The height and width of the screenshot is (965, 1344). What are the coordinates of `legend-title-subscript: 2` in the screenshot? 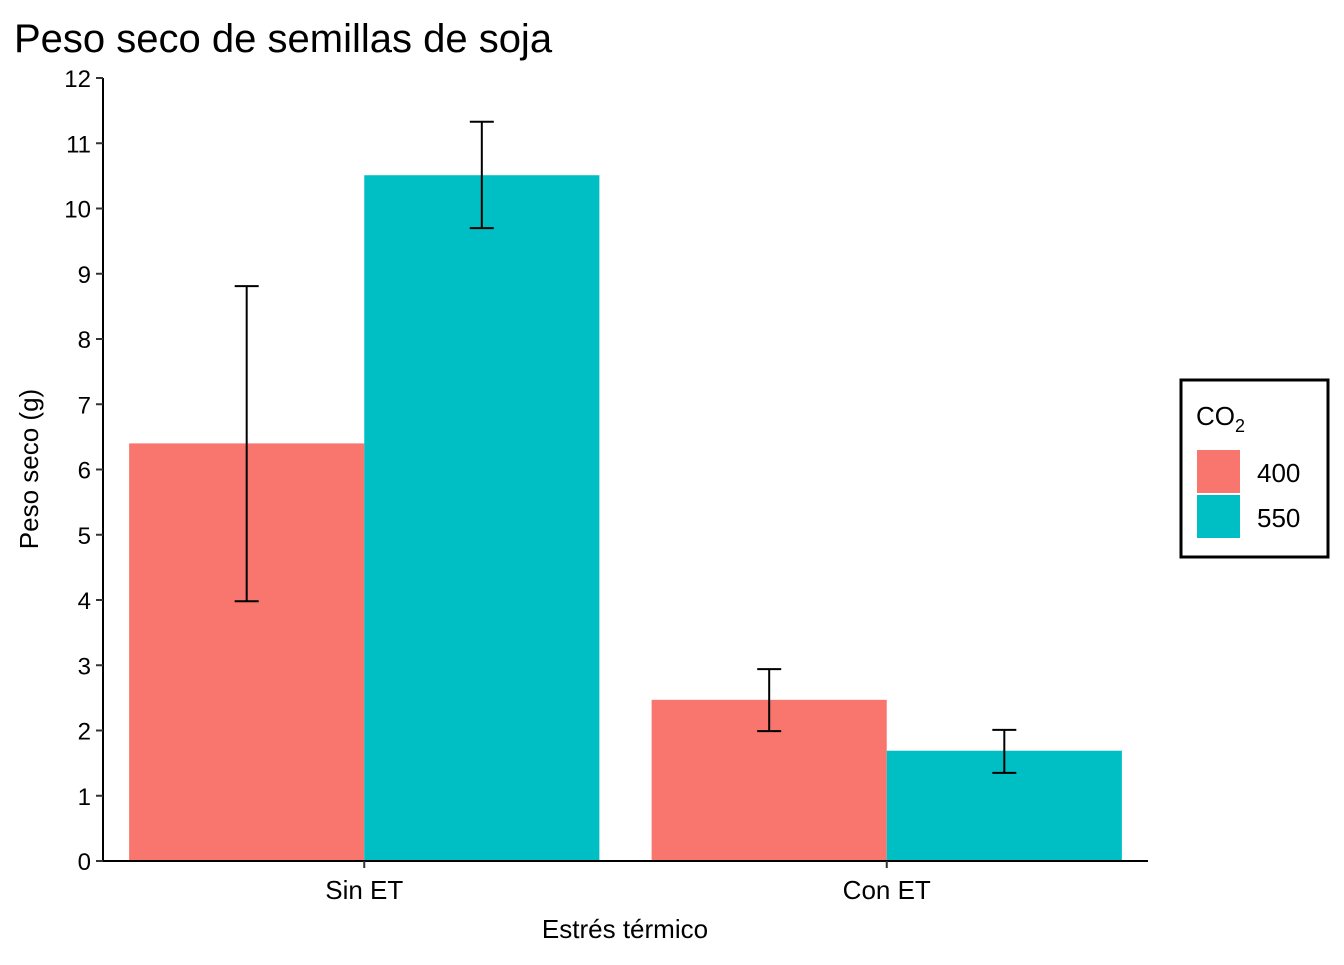 It's located at (1240, 426).